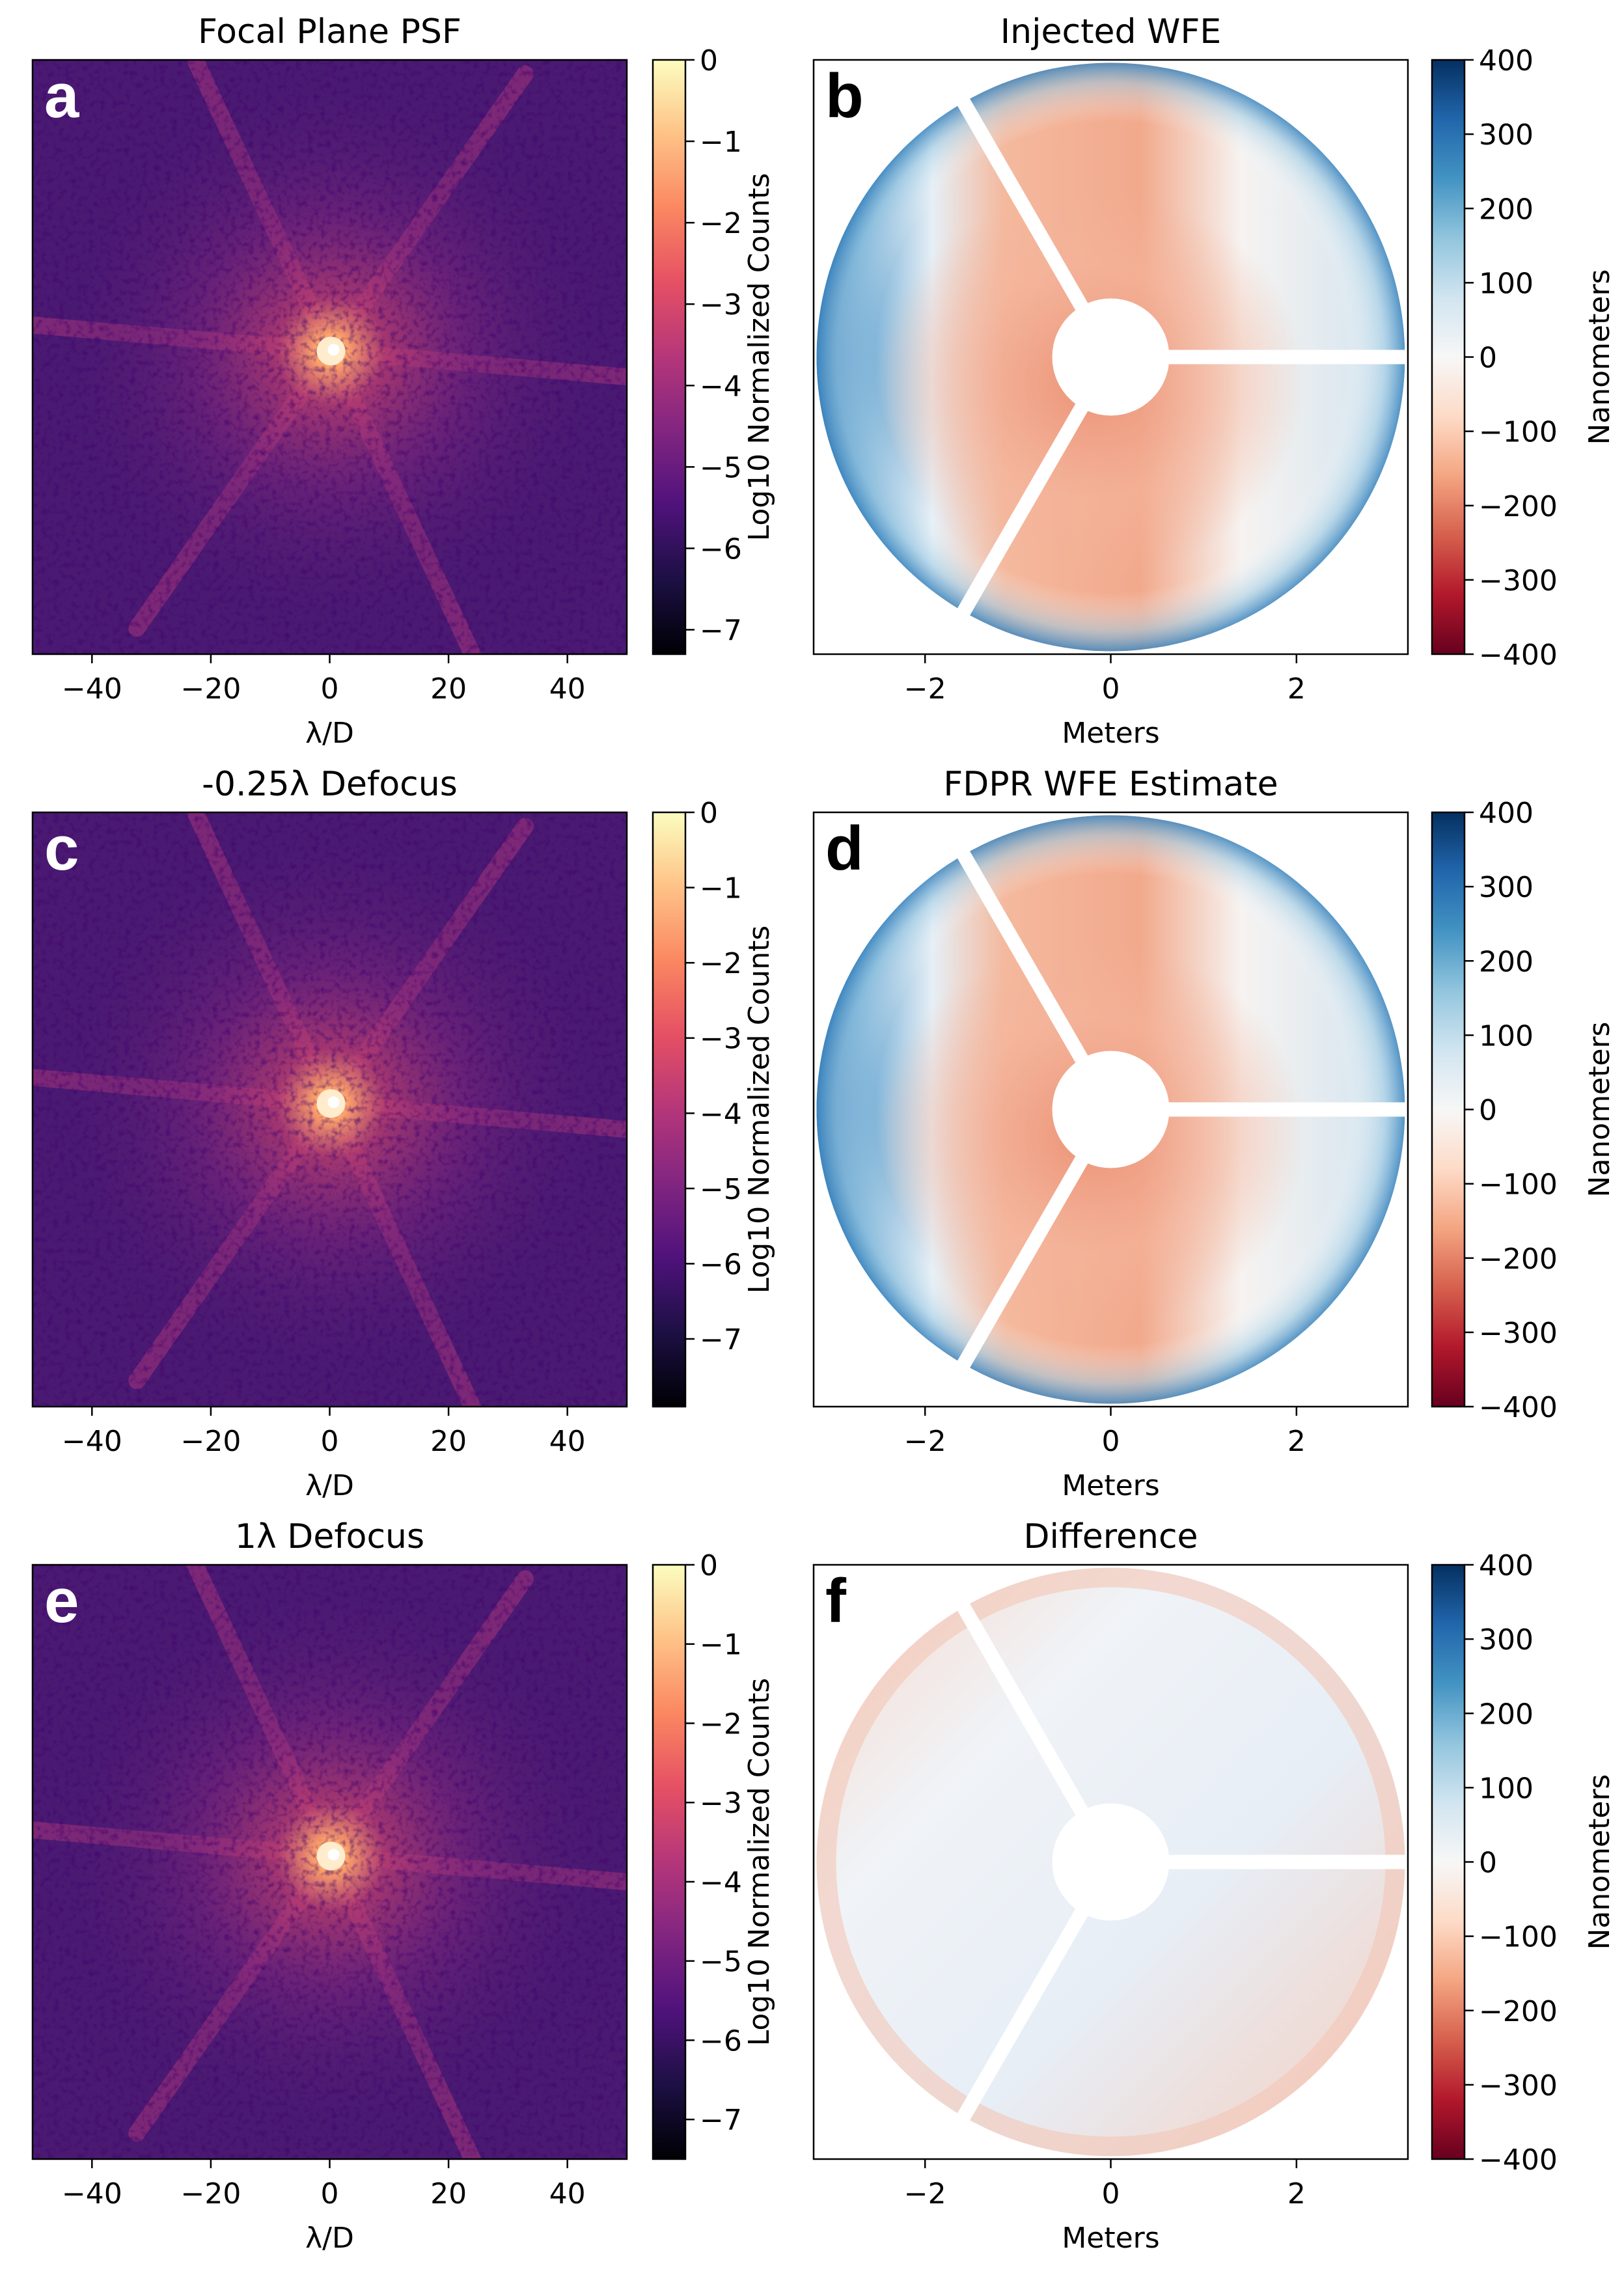  I want to click on x-axis-c: −40 −20 0 20 40 λ/D, so click(324, 1454).